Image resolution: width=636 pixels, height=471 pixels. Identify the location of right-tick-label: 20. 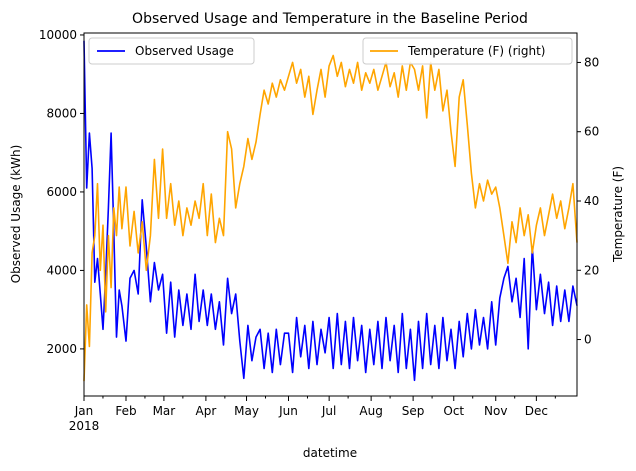
(591, 270).